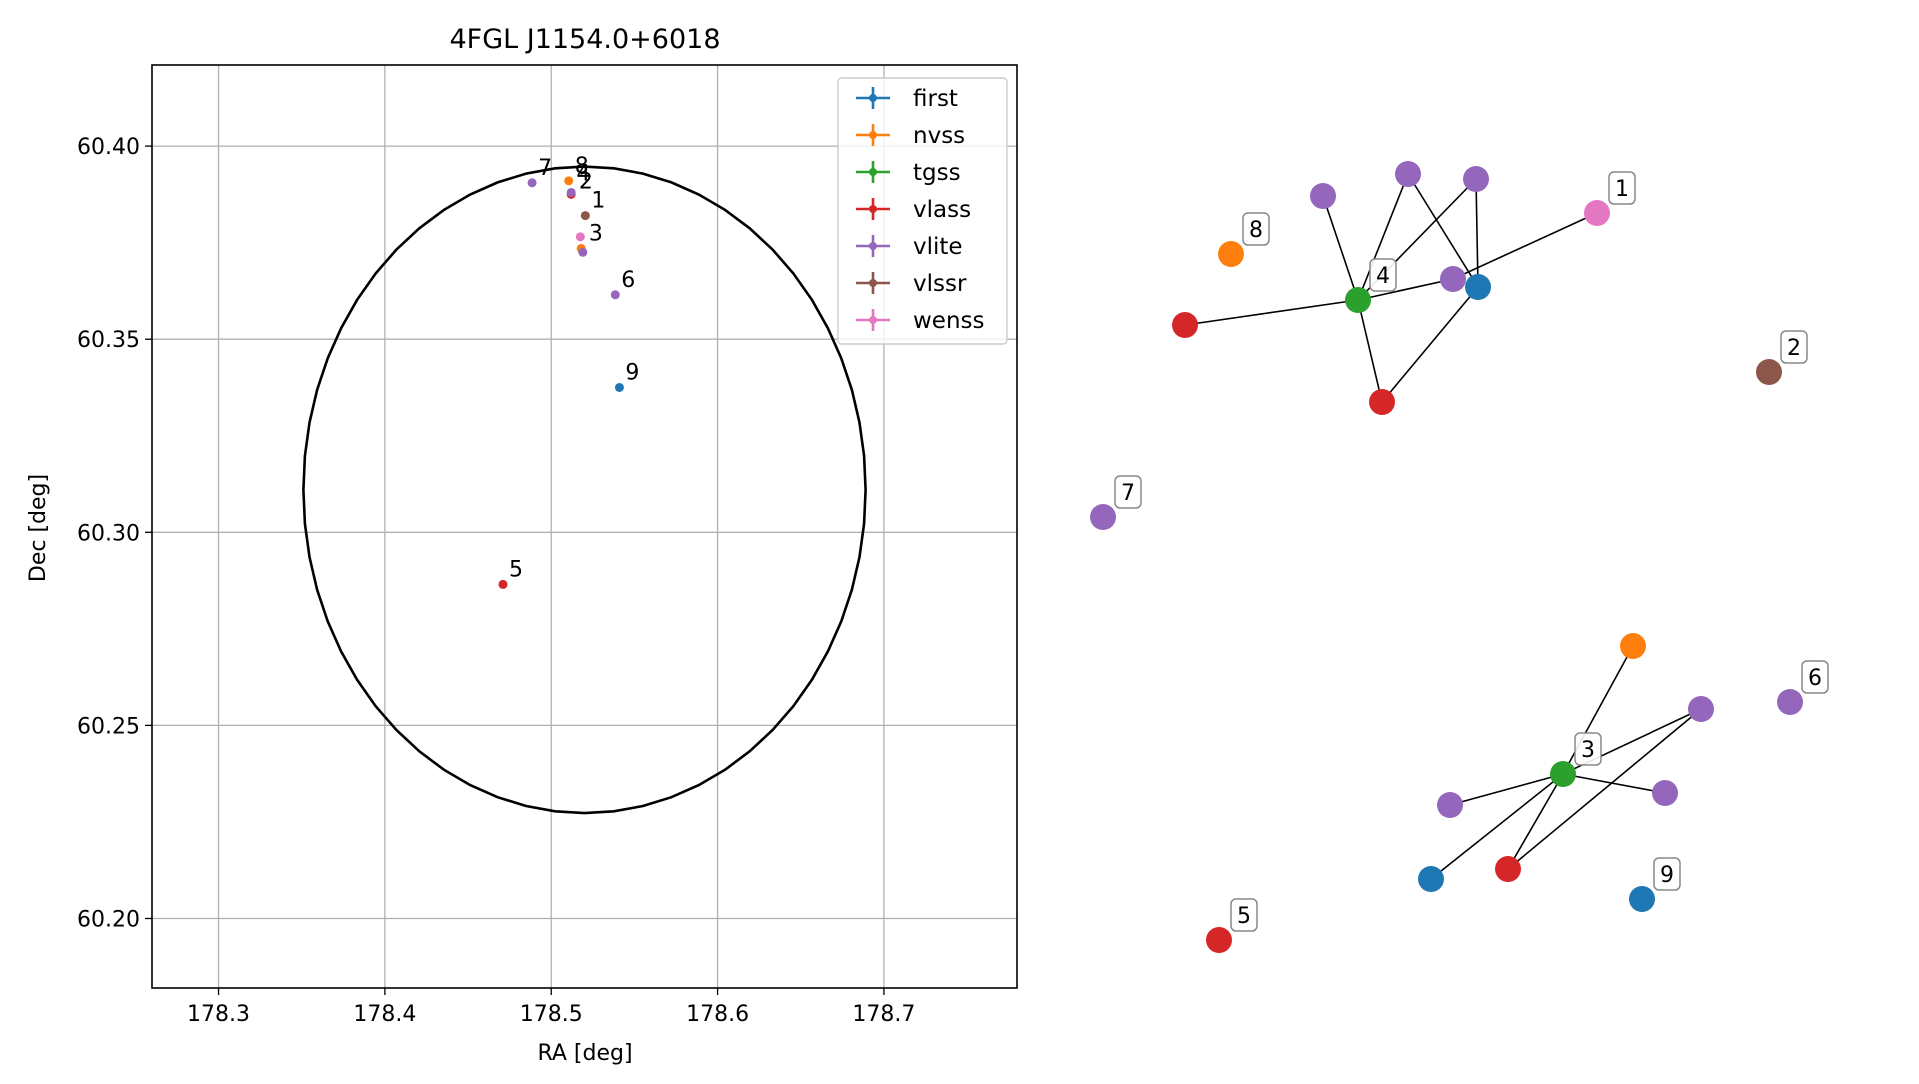 This screenshot has width=1919, height=1084. What do you see at coordinates (574, 368) in the screenshot?
I see `point-labels: 12 3 4 5 6 7 8 9` at bounding box center [574, 368].